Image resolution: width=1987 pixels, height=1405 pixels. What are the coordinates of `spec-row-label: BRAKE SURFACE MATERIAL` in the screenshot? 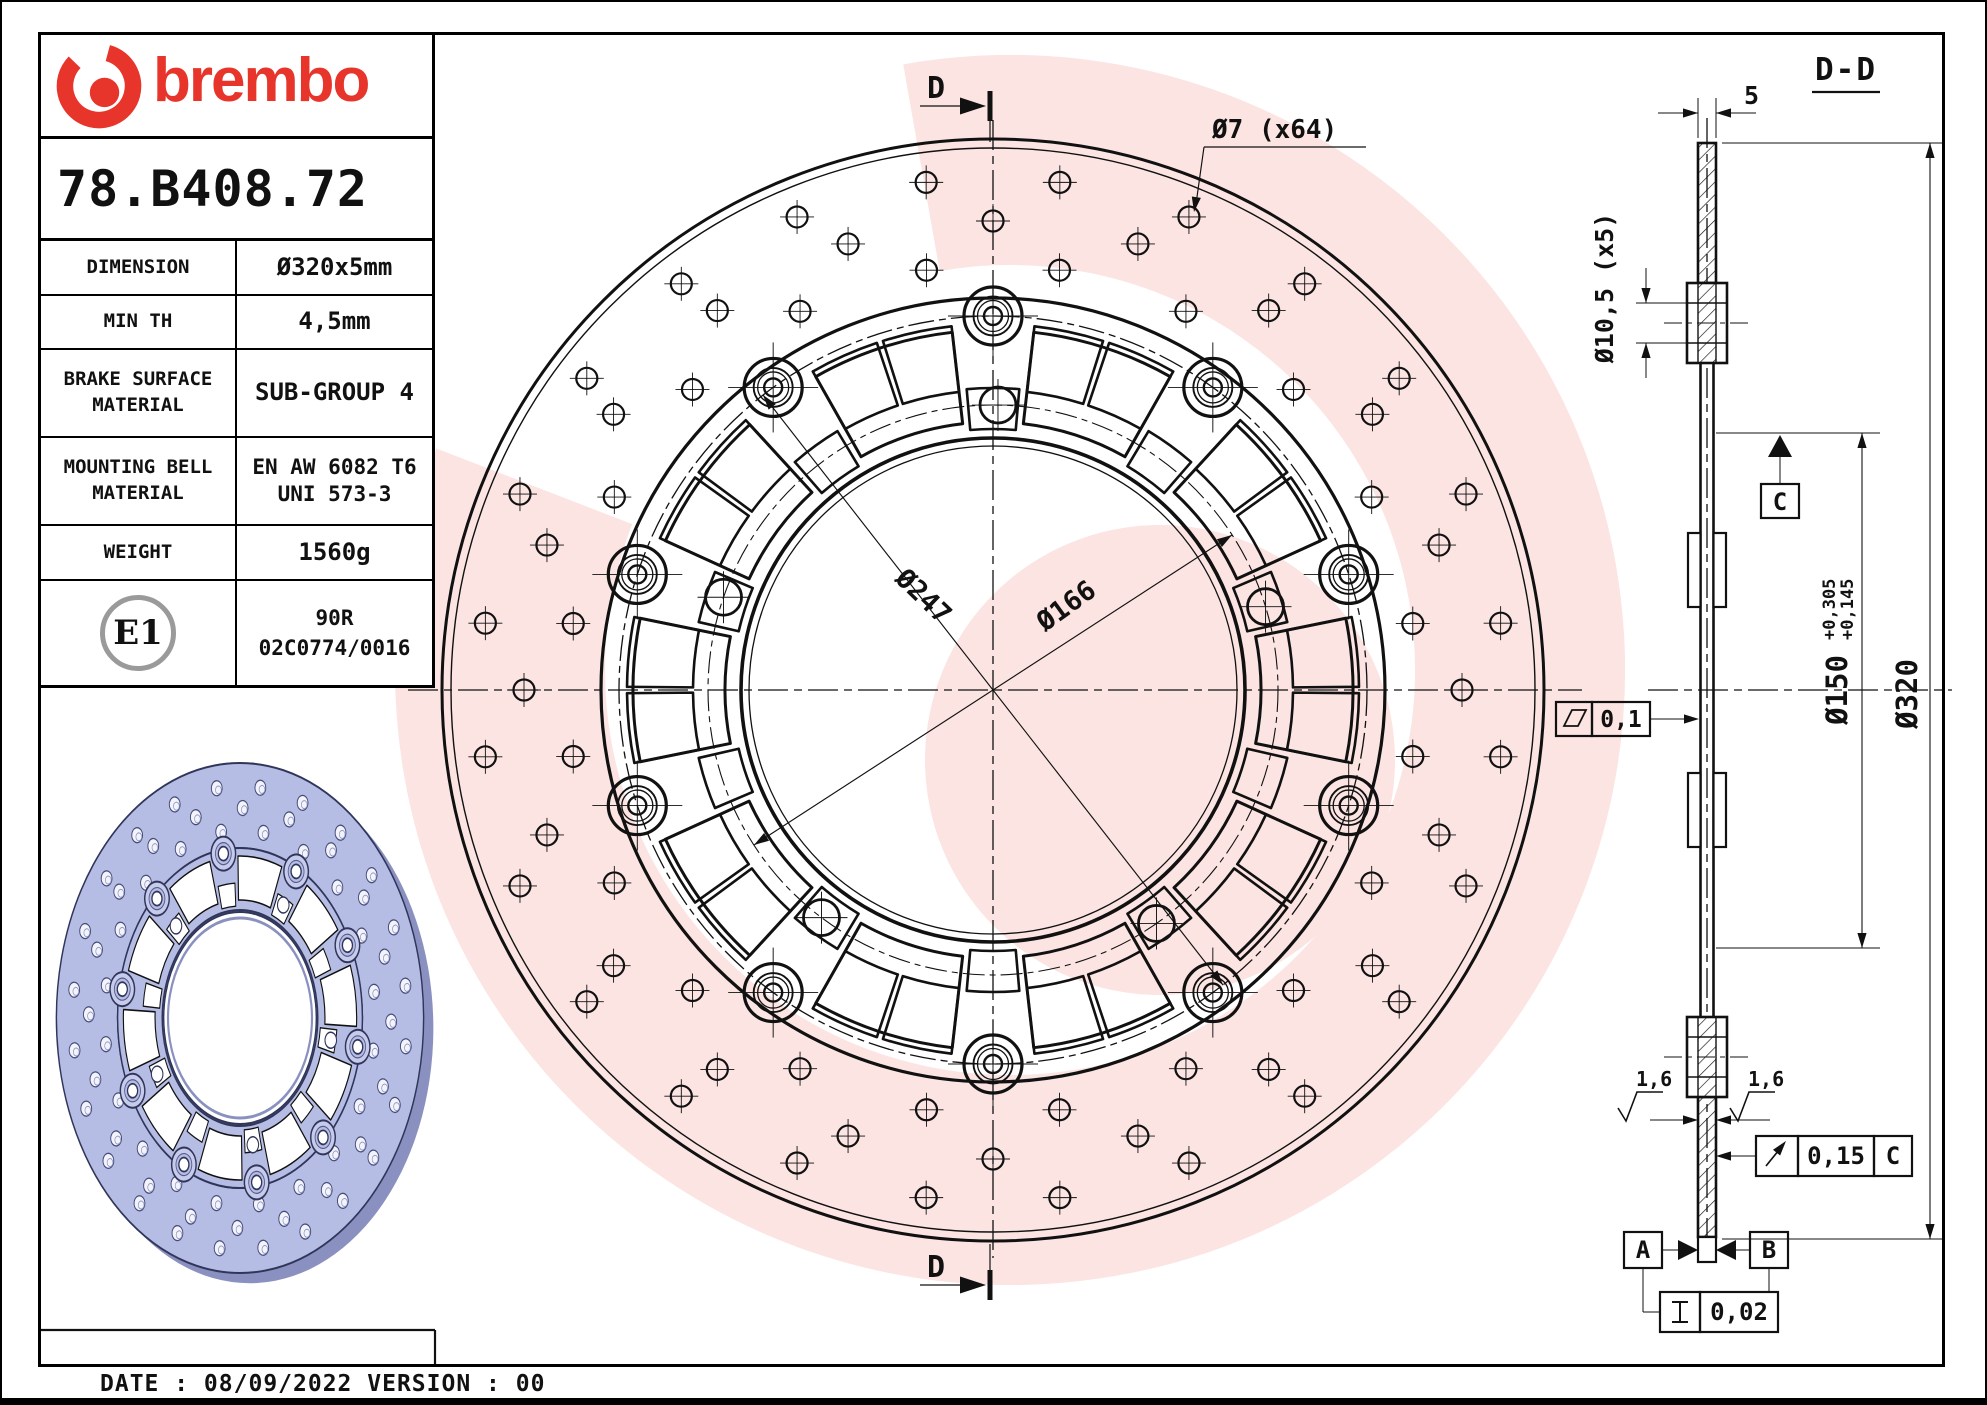 It's located at (139, 393).